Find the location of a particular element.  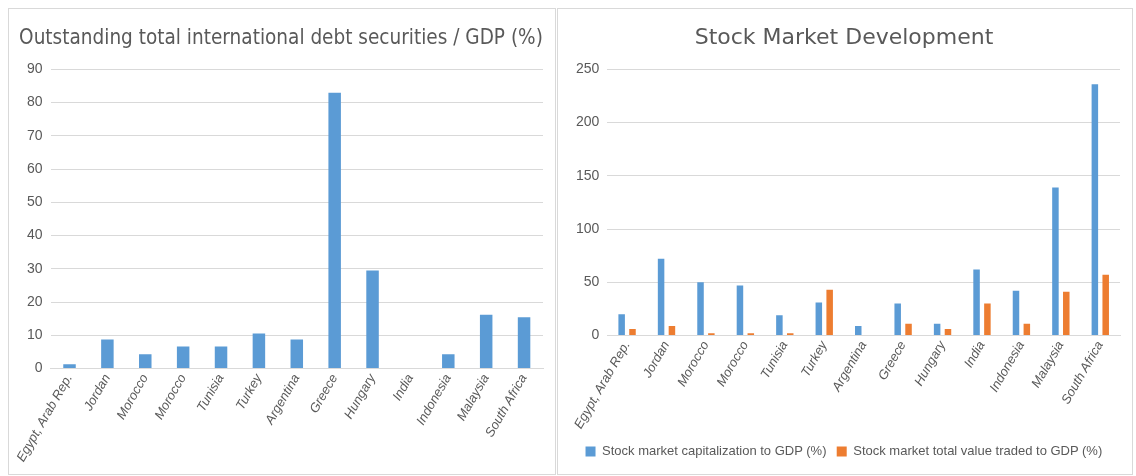

y-tick-label: 100 is located at coordinates (588, 227).